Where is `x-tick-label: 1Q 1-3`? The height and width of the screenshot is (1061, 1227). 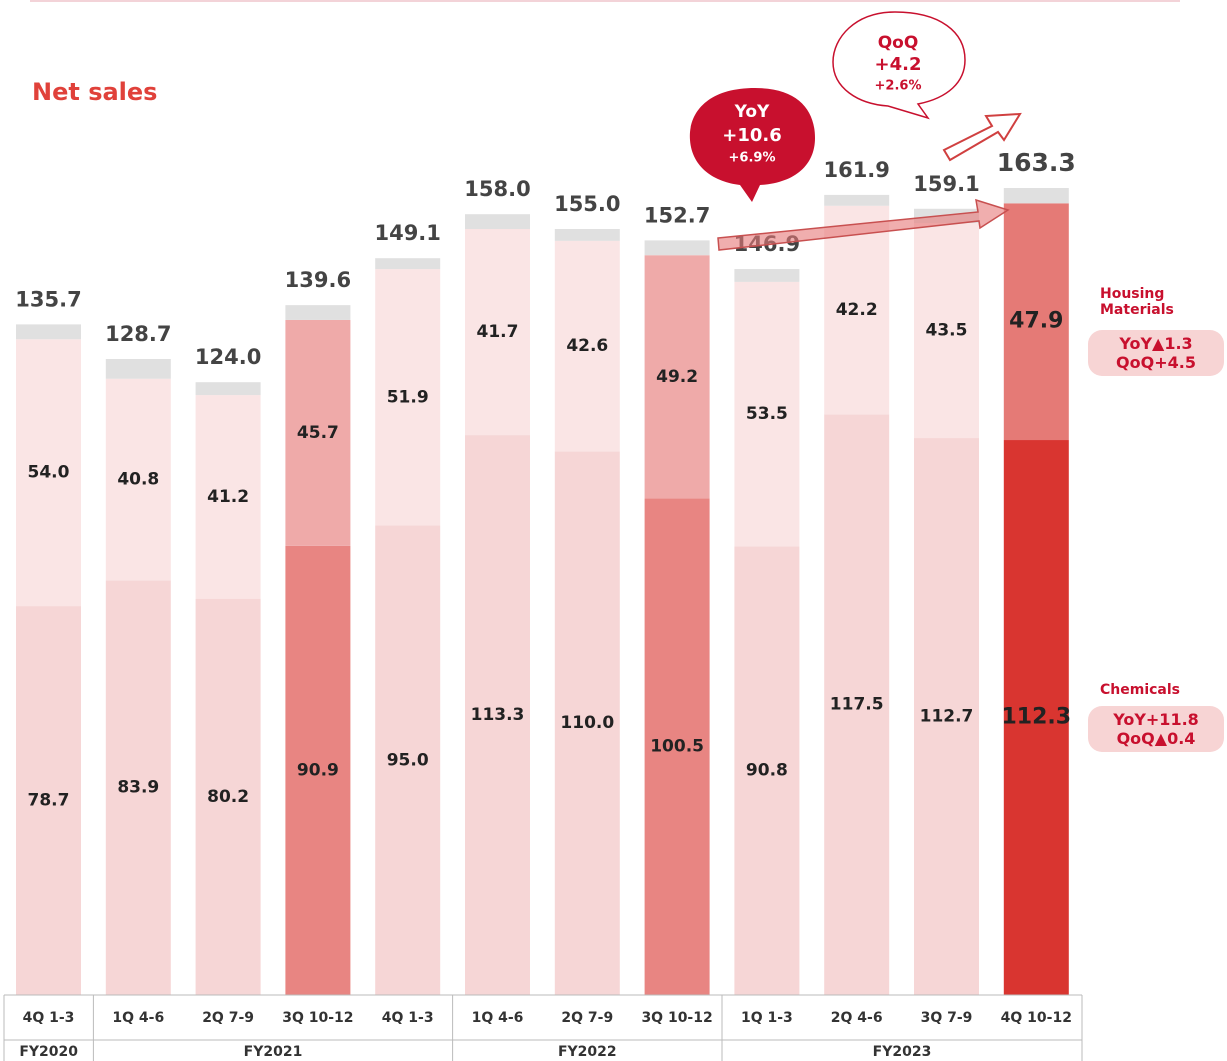
x-tick-label: 1Q 1-3 is located at coordinates (767, 1018).